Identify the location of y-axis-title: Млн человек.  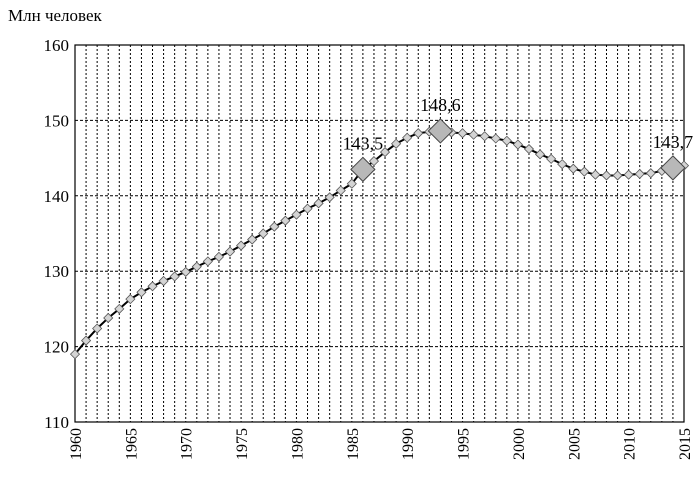
(55, 15).